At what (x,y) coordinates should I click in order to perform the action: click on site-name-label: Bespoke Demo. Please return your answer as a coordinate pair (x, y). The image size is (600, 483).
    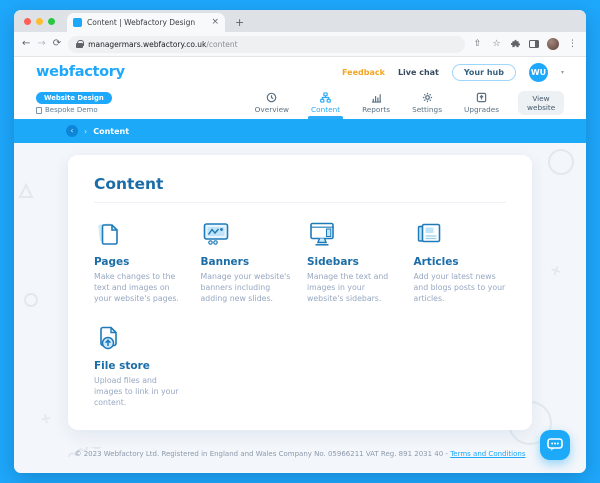
    Looking at the image, I should click on (71, 110).